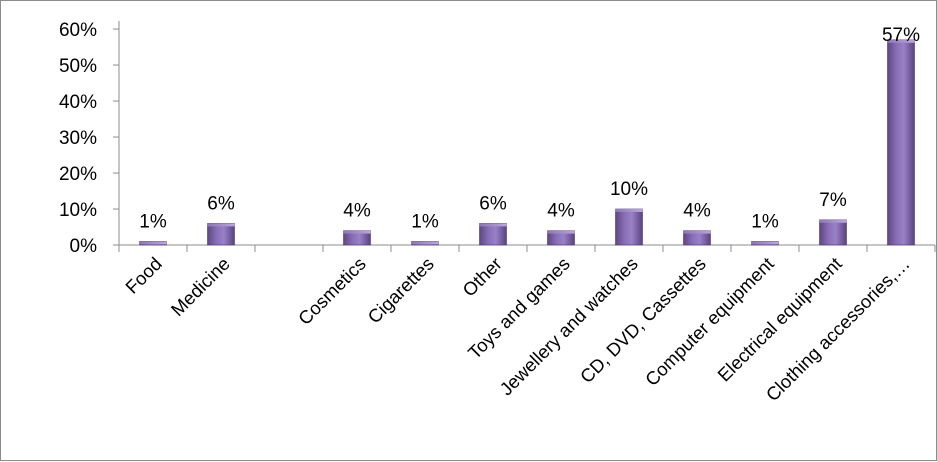 Image resolution: width=937 pixels, height=462 pixels. Describe the element at coordinates (143, 275) in the screenshot. I see `x-tick-label: Food` at that location.